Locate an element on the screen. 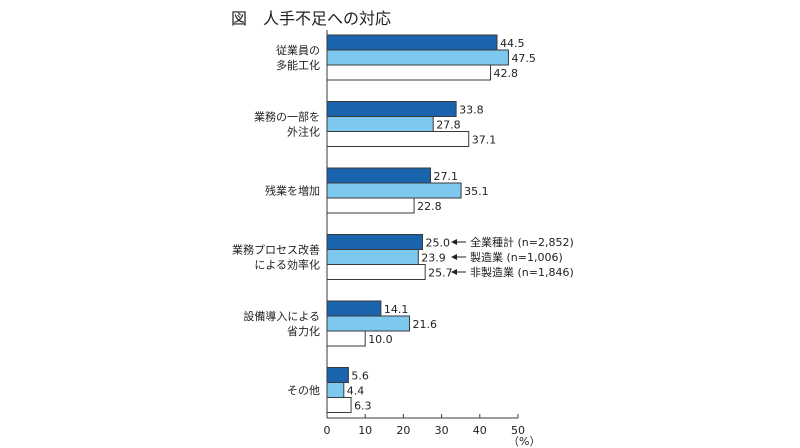 The height and width of the screenshot is (448, 800). value-label: 42.8 is located at coordinates (505, 73).